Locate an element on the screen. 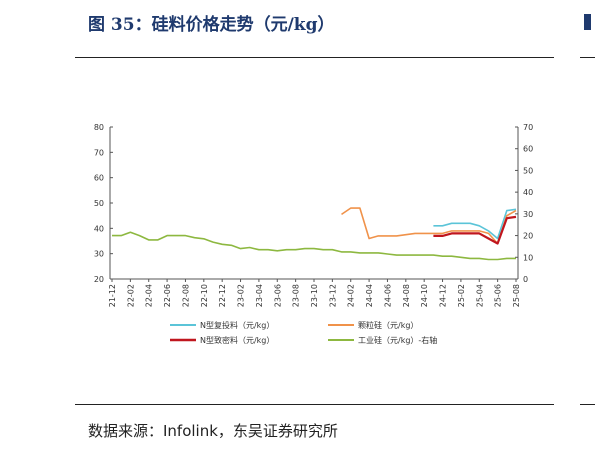 Image resolution: width=595 pixels, height=456 pixels. title-divider is located at coordinates (314, 57).